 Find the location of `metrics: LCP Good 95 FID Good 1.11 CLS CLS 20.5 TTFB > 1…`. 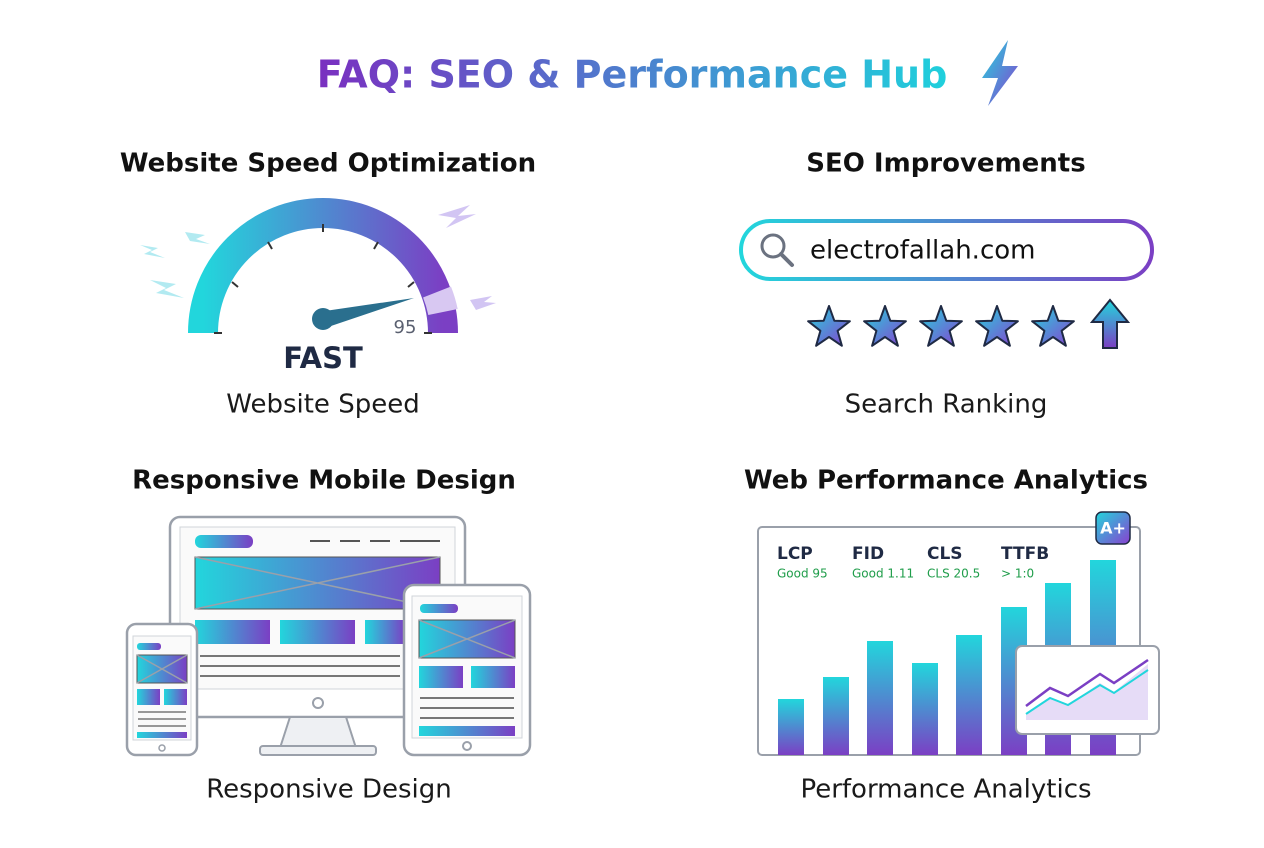

metrics: LCP Good 95 FID Good 1.11 CLS CLS 20.5 TTFB > 1… is located at coordinates (913, 562).